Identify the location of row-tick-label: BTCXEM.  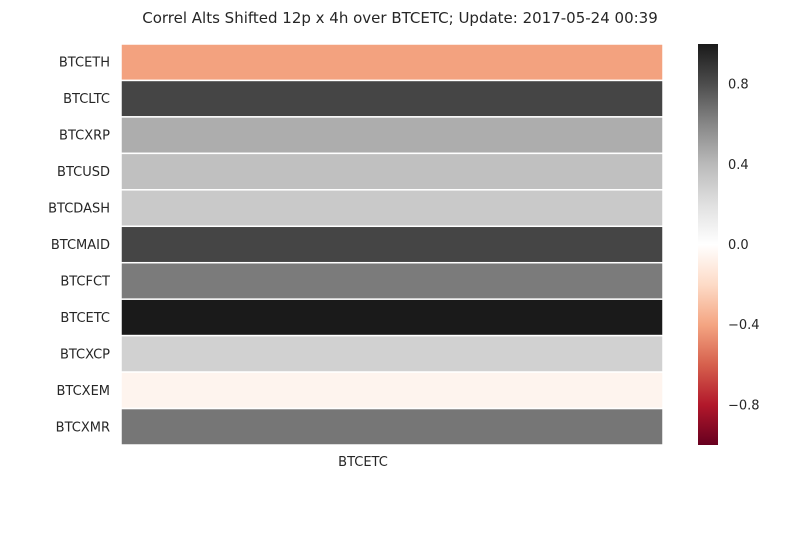
(83, 391).